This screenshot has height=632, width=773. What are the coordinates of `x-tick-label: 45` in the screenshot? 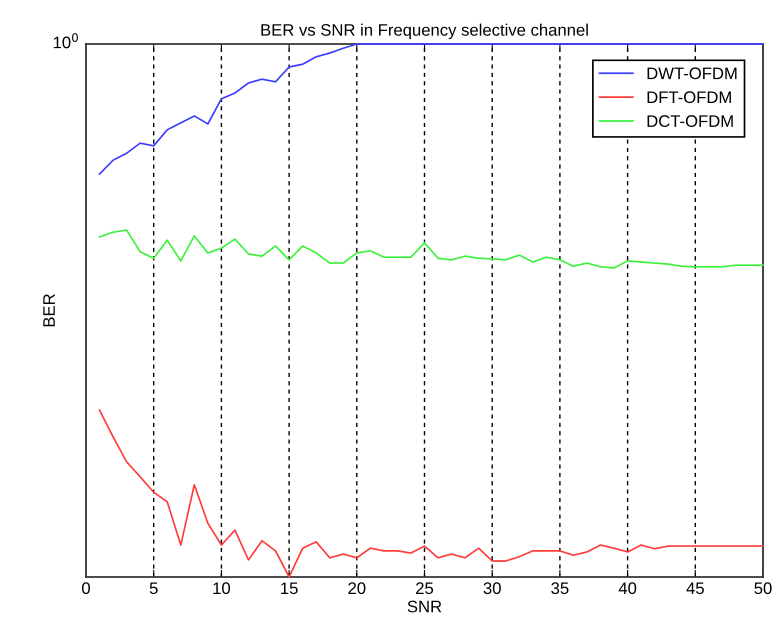 It's located at (695, 588).